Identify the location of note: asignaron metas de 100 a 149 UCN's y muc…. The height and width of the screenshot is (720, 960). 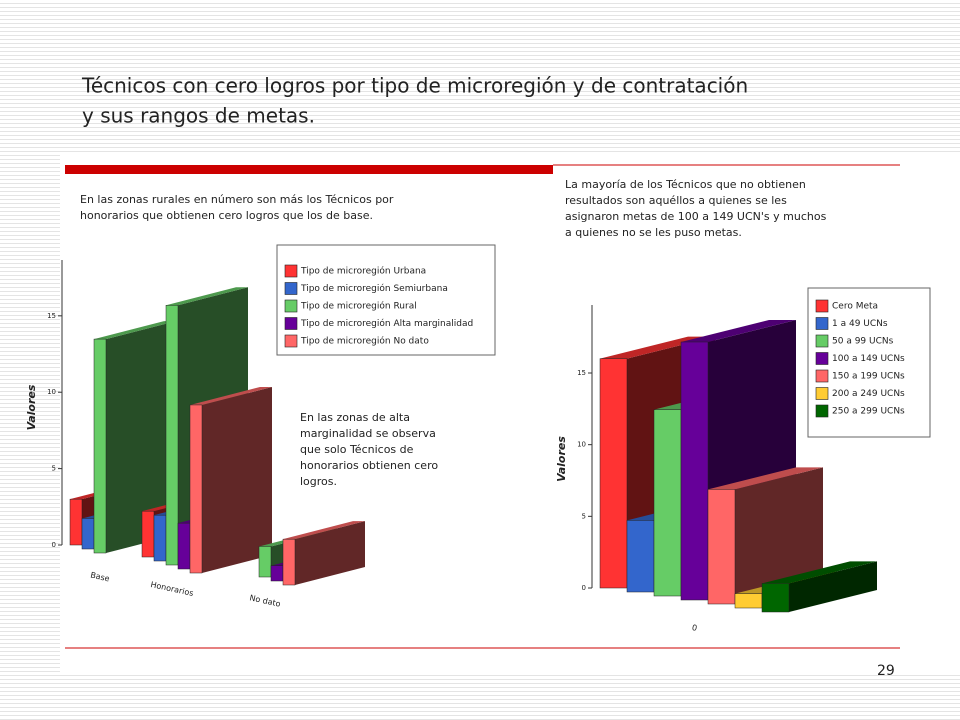
(696, 216).